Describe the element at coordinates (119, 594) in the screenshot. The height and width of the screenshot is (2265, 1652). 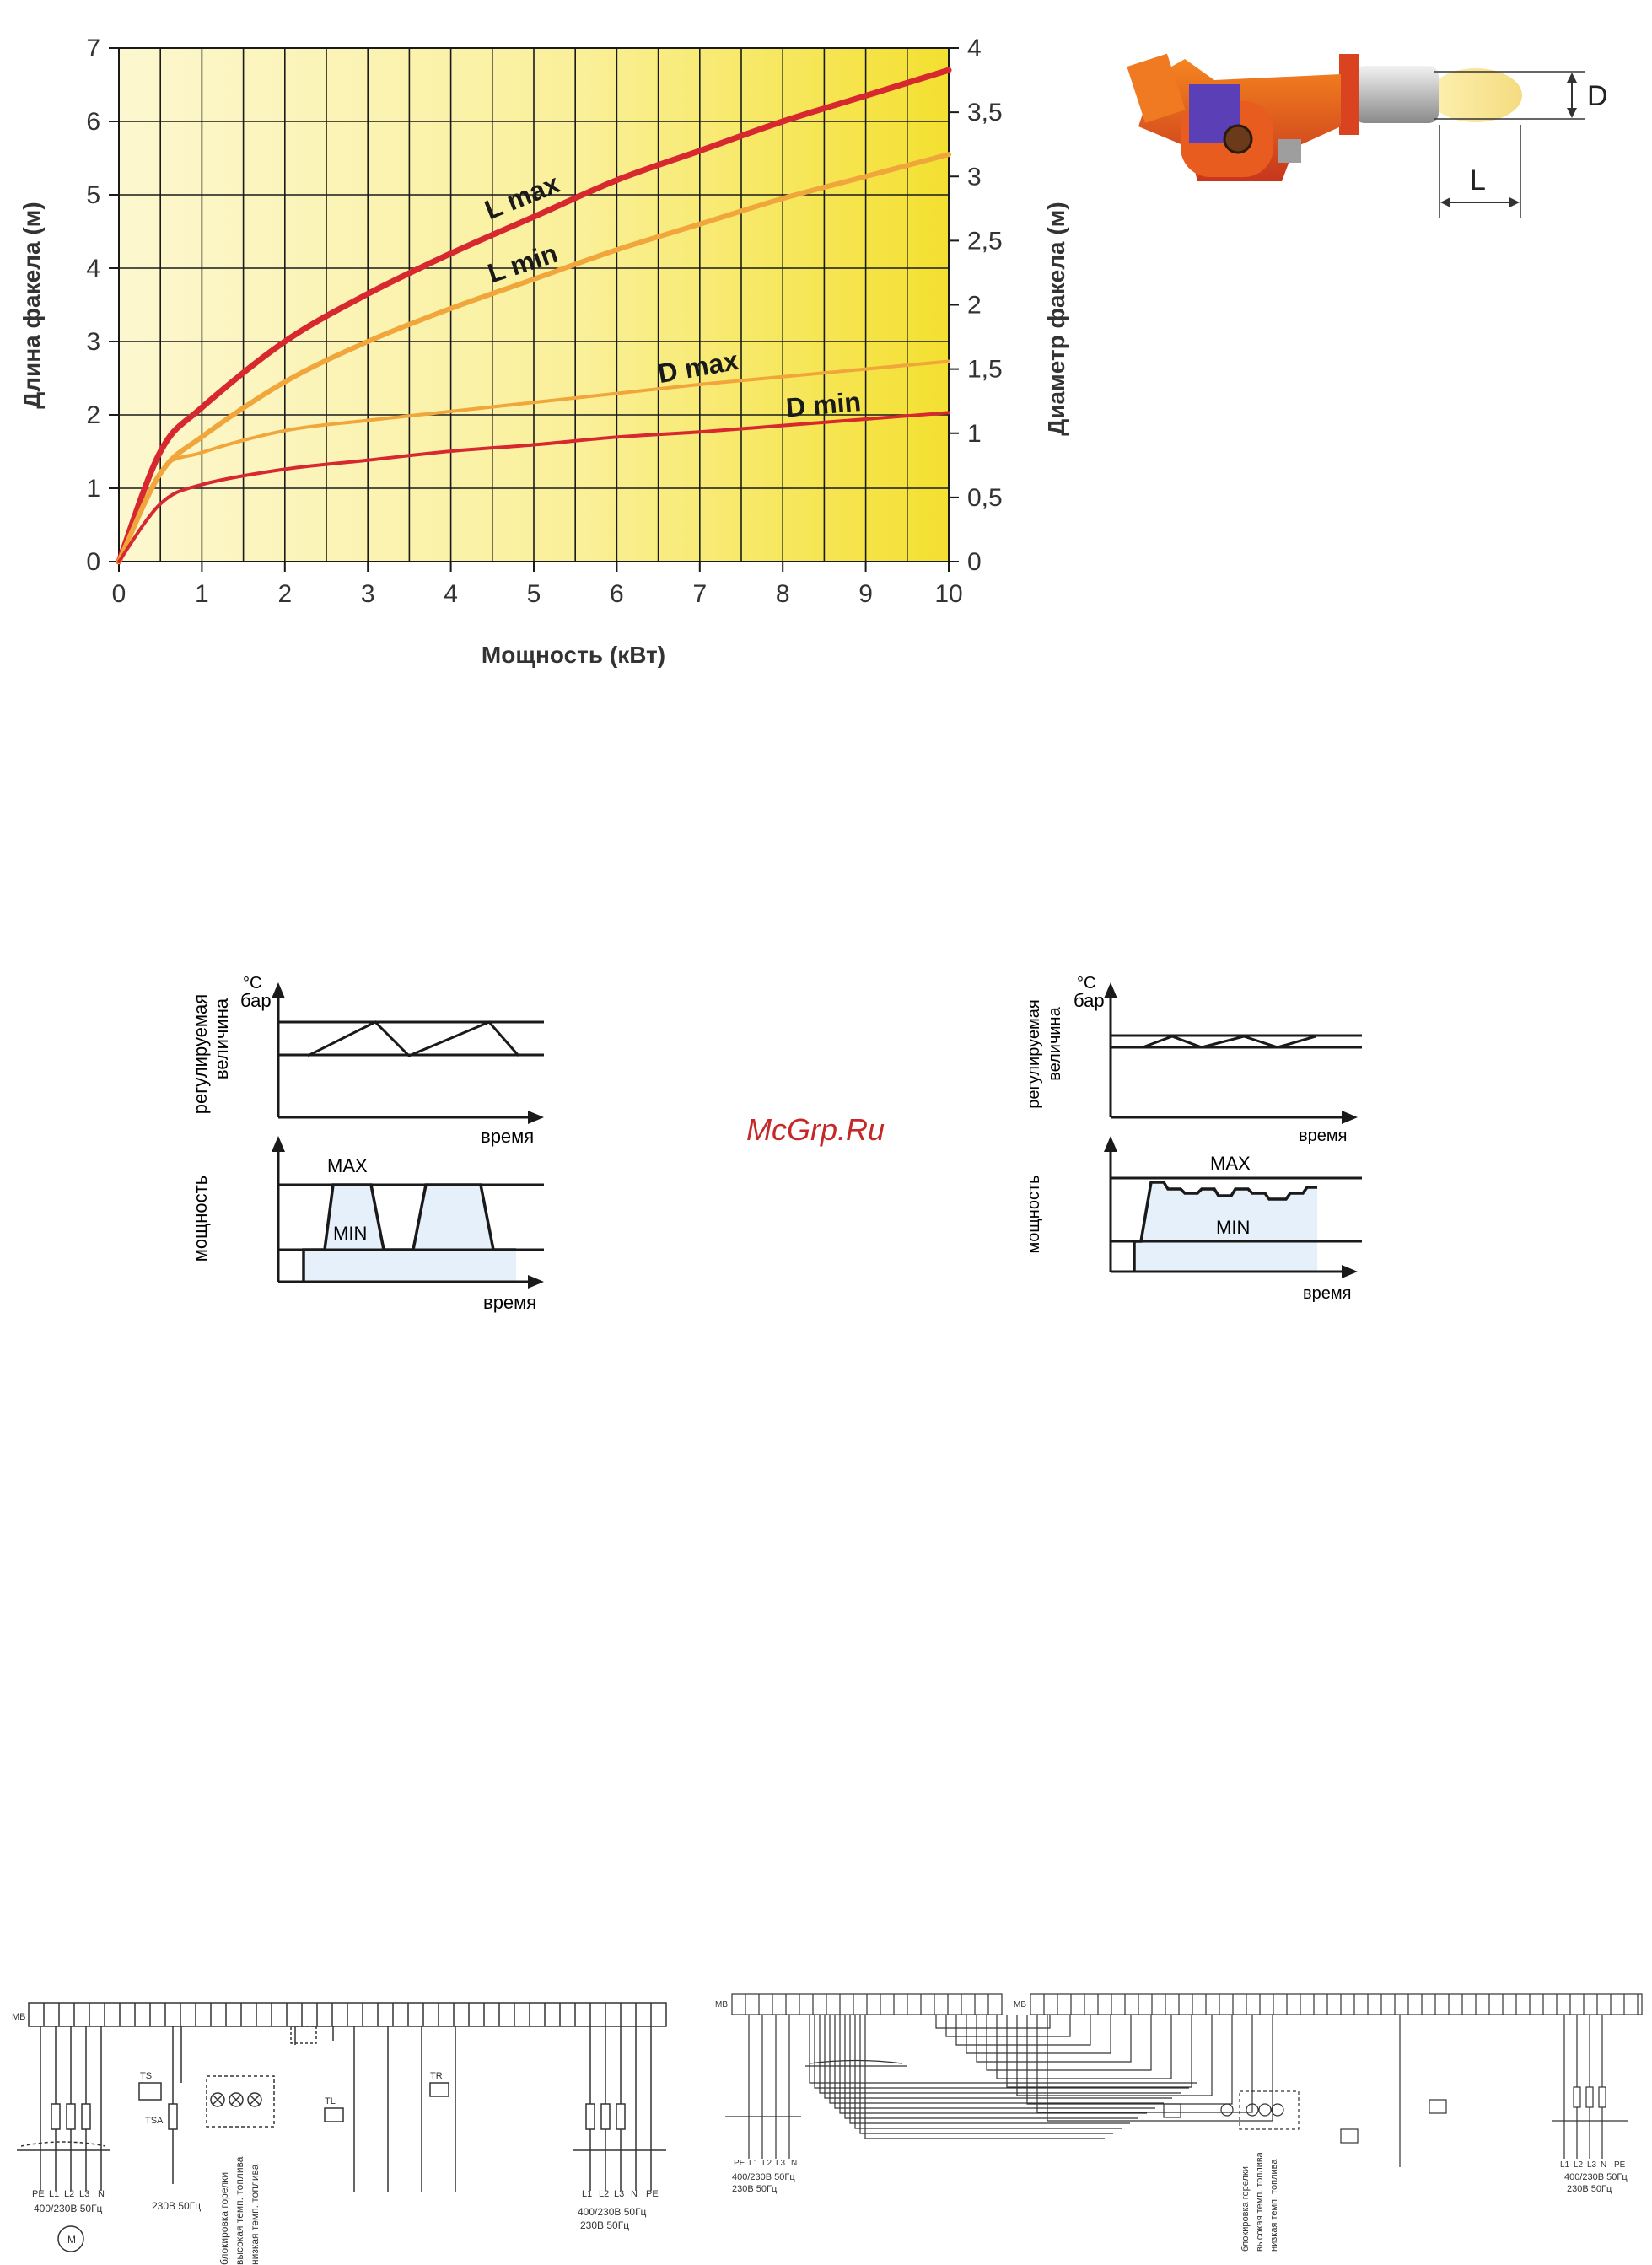
I see `x-tick-label: 0` at that location.